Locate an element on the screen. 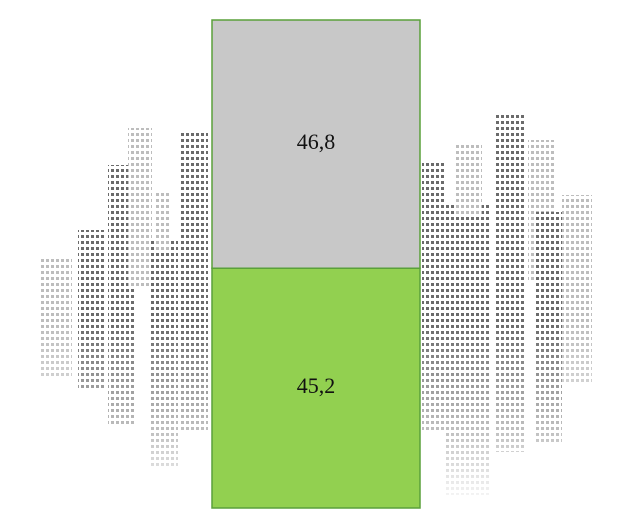 The height and width of the screenshot is (509, 619). value-label: 45,2 is located at coordinates (316, 385).